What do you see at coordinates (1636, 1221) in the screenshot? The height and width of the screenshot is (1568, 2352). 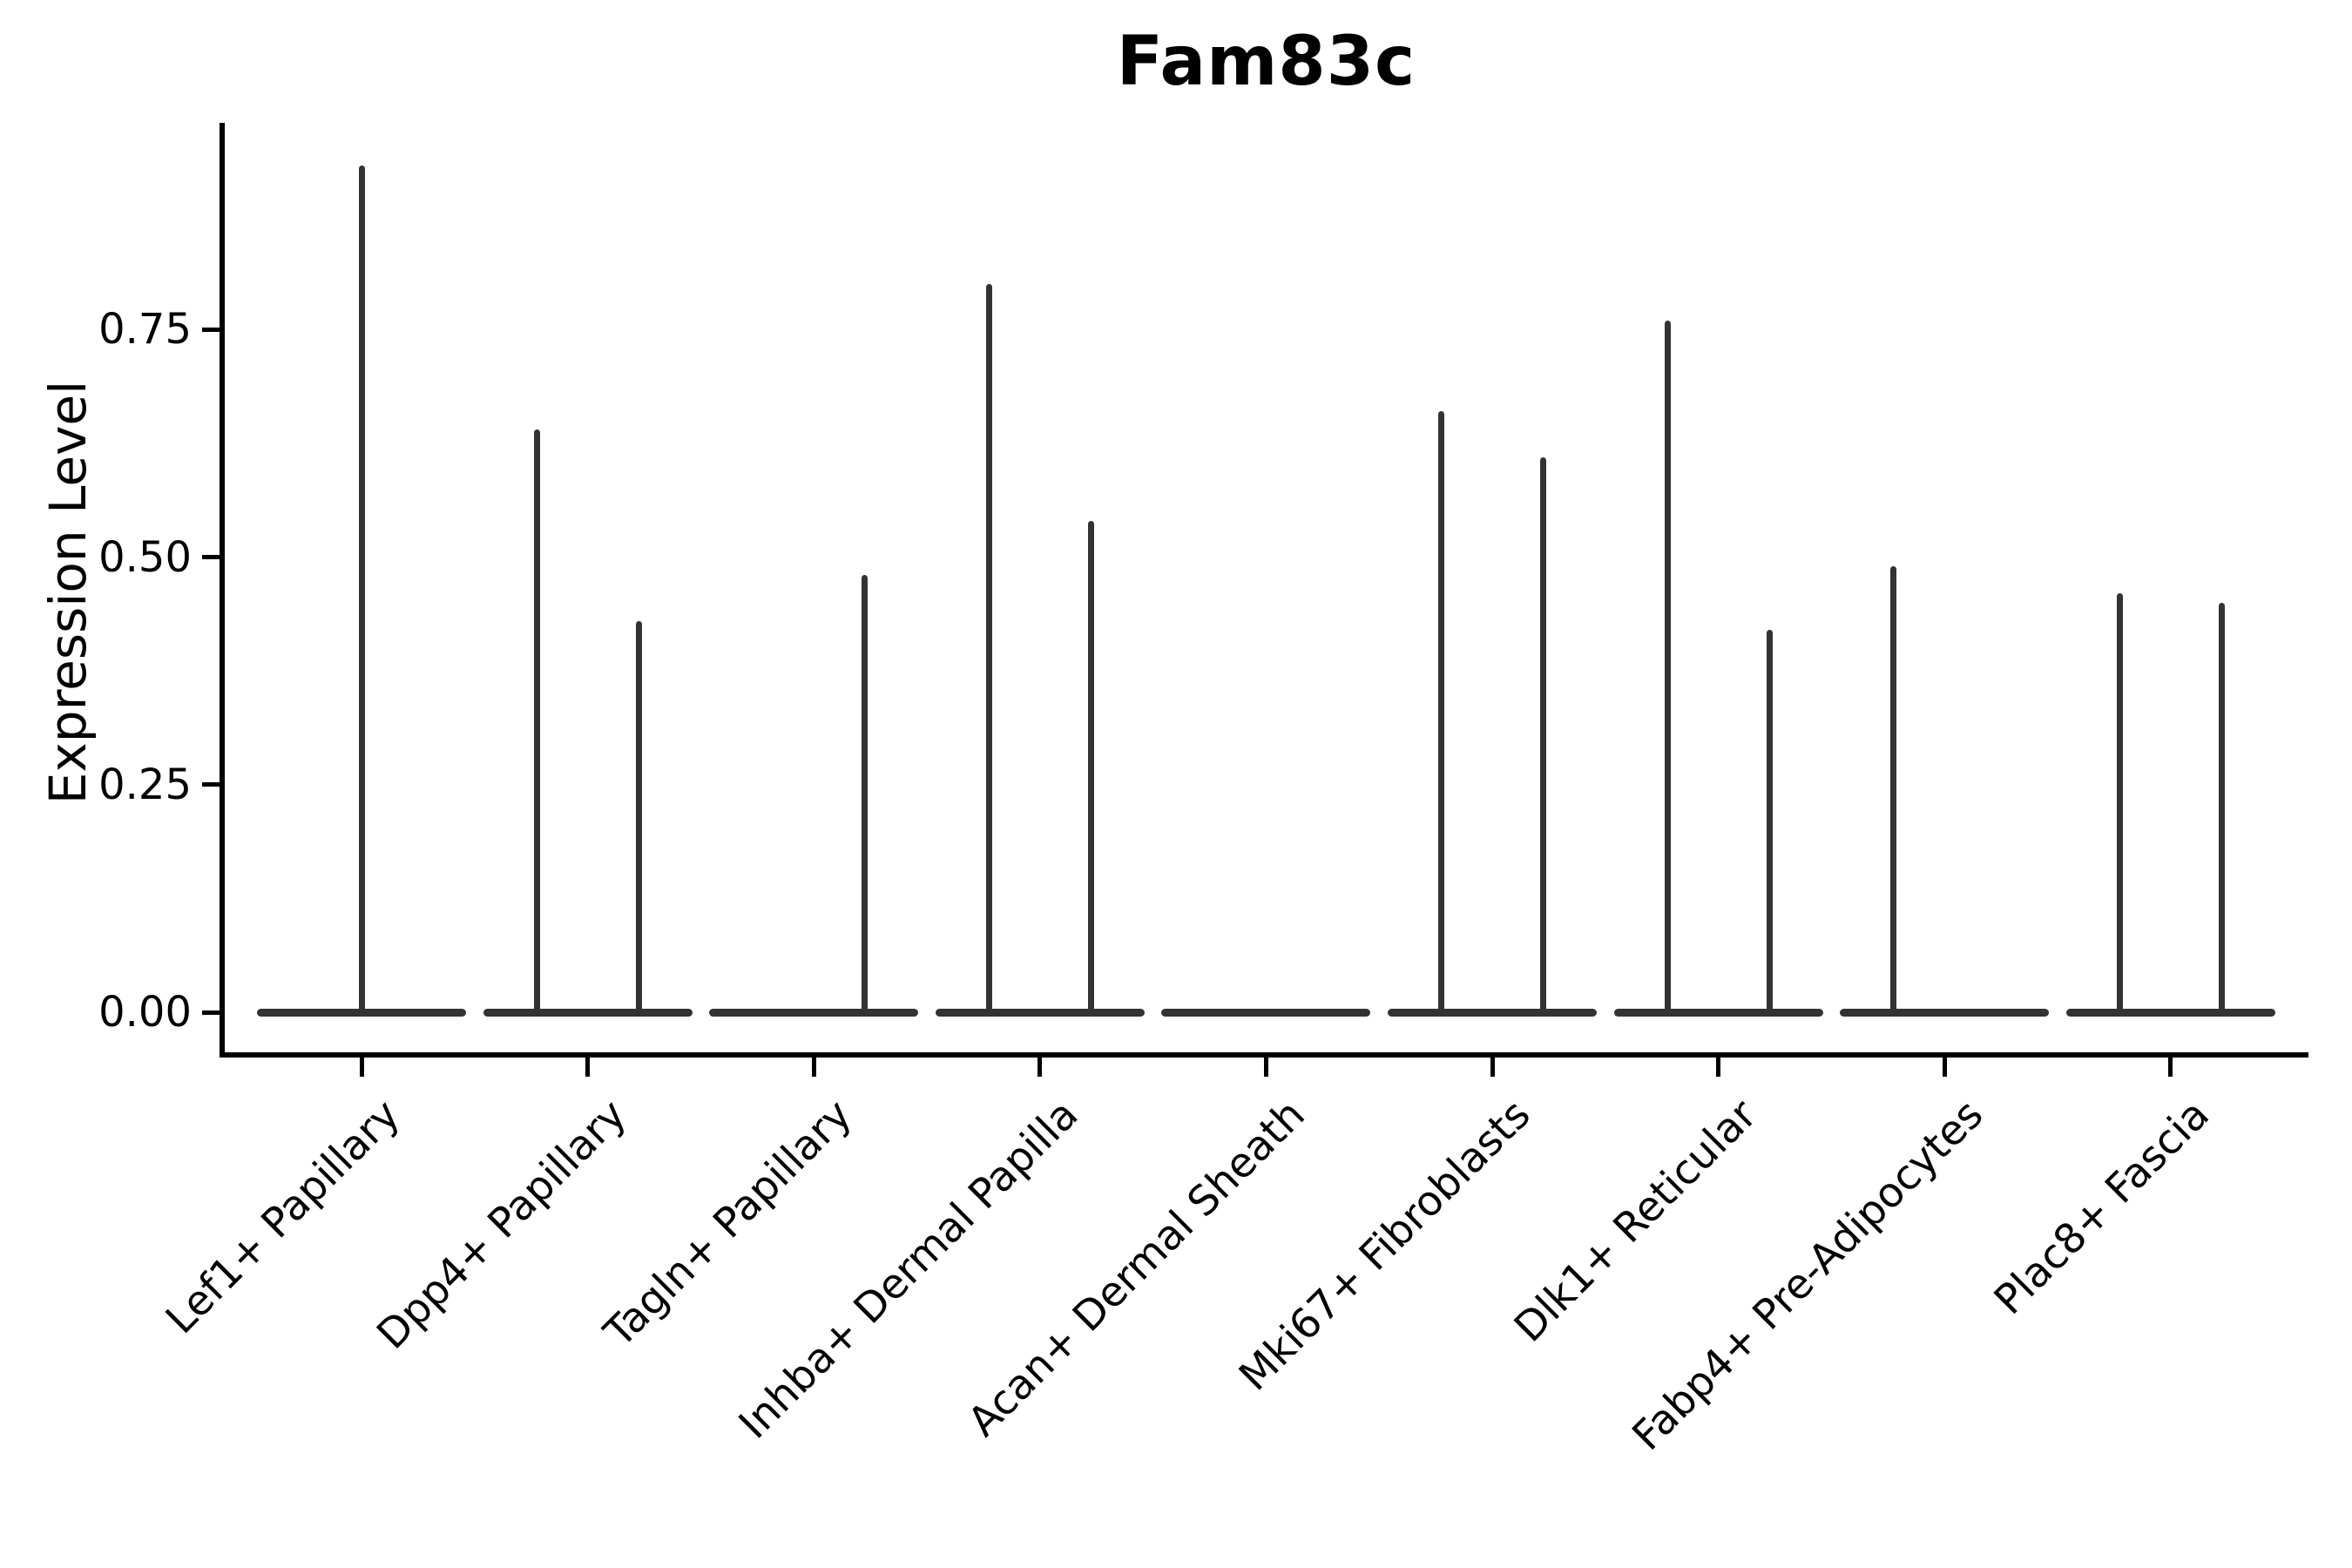 I see `x-tick-label: Dlk1+ Reticular` at bounding box center [1636, 1221].